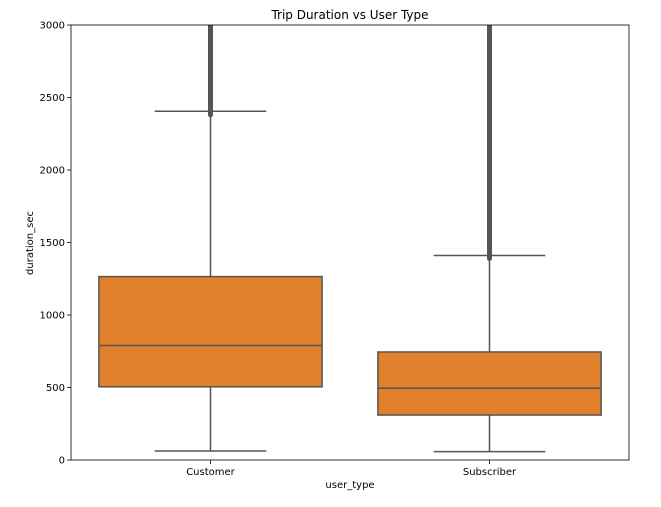 The height and width of the screenshot is (507, 661). I want to click on y-axis: 0 500 1000 1500 2000 2500 3000, so click(55, 244).